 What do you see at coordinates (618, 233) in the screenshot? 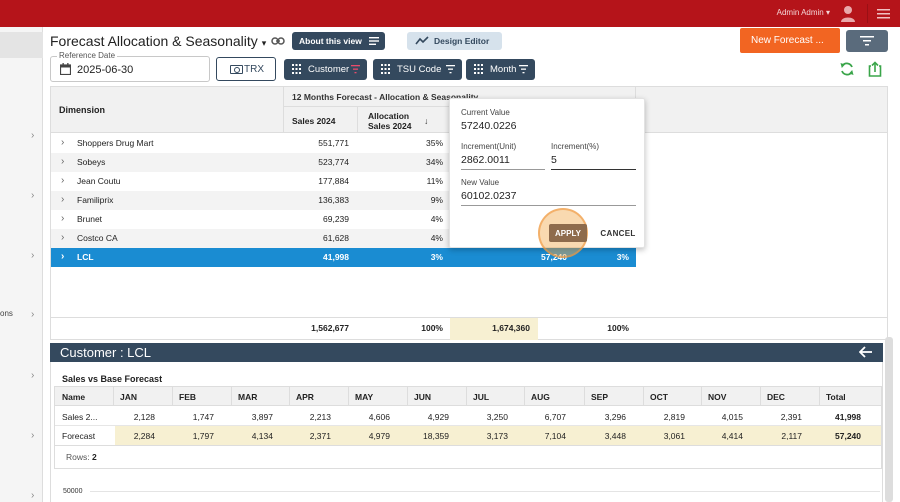
I see `cancel-button: CANCEL` at bounding box center [618, 233].